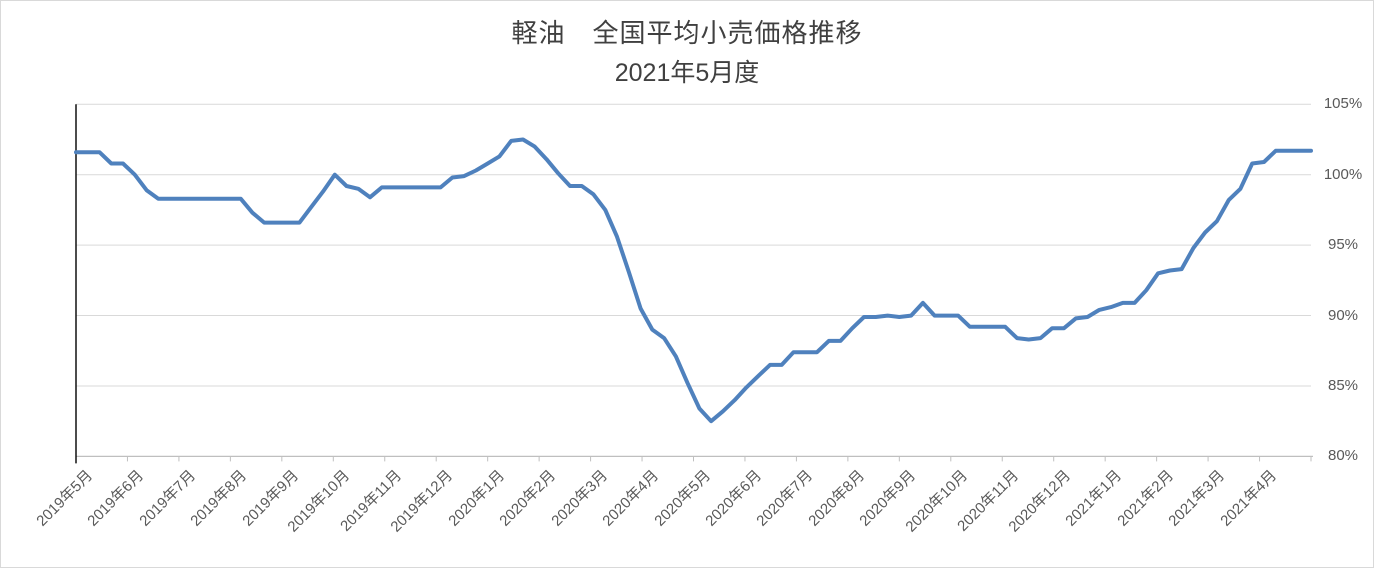  I want to click on chart-title-block: 軽油 全国平均小売価格推移 2021年5月度, so click(687, 53).